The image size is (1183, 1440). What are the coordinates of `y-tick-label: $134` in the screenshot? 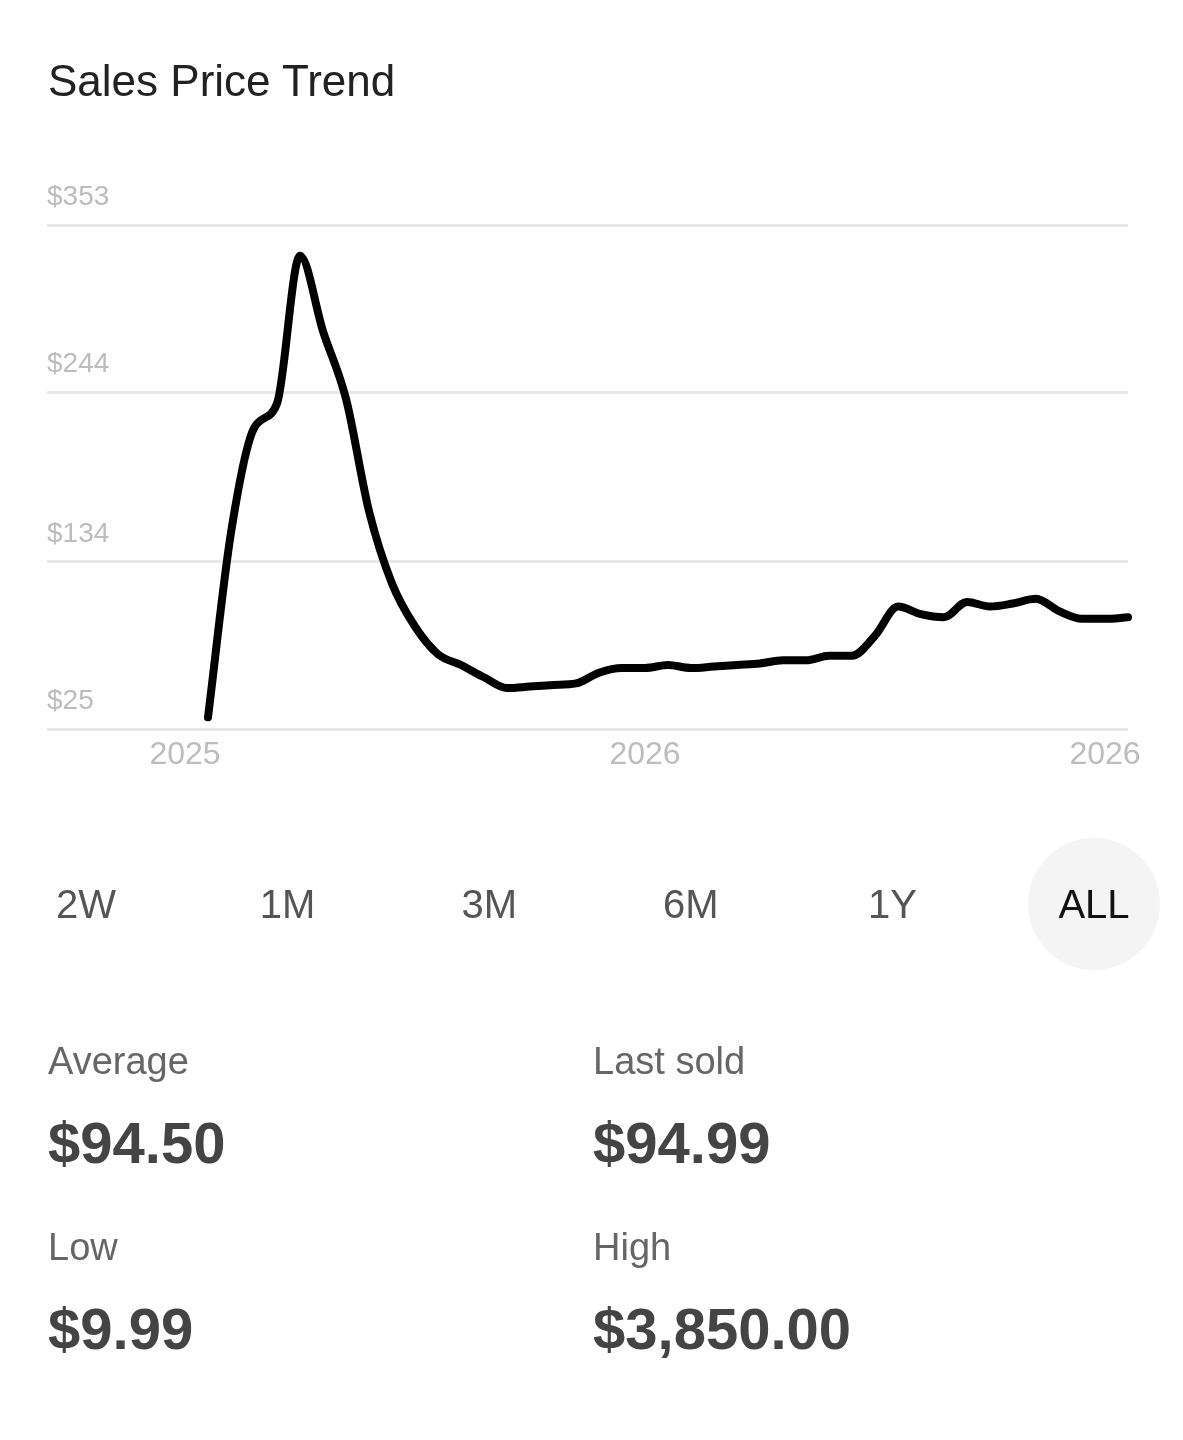 It's located at (78, 532).